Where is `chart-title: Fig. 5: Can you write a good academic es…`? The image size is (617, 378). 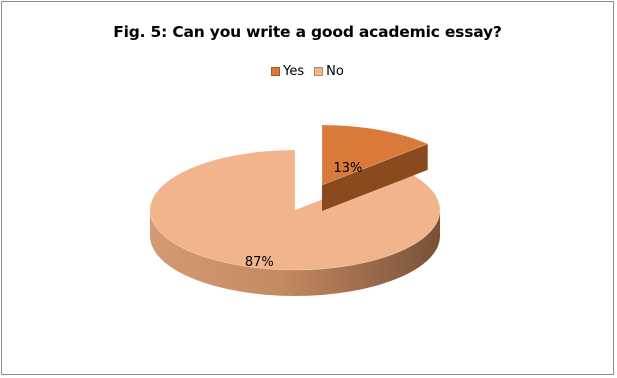 chart-title: Fig. 5: Can you write a good academic es… is located at coordinates (307, 32).